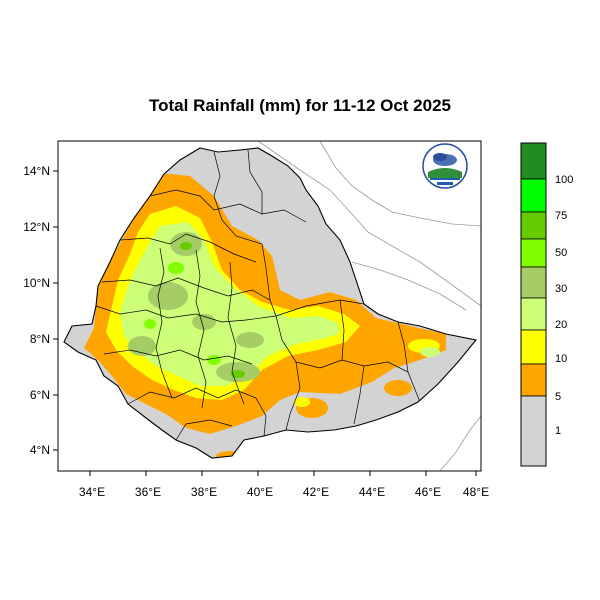  I want to click on colorbar-label: 20, so click(561, 325).